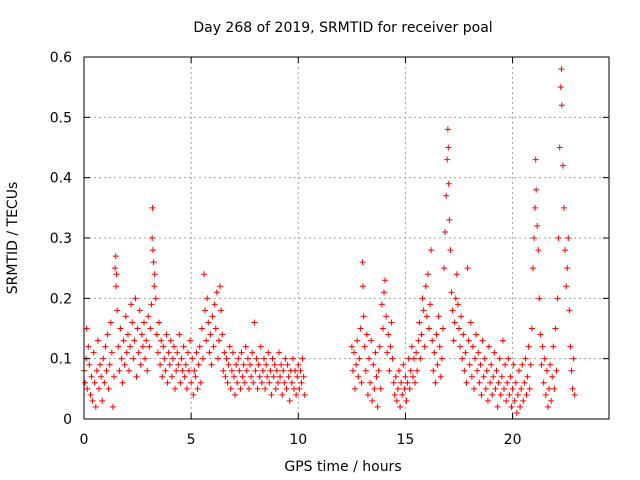 This screenshot has width=640, height=480. I want to click on x-tick-label: 5, so click(191, 440).